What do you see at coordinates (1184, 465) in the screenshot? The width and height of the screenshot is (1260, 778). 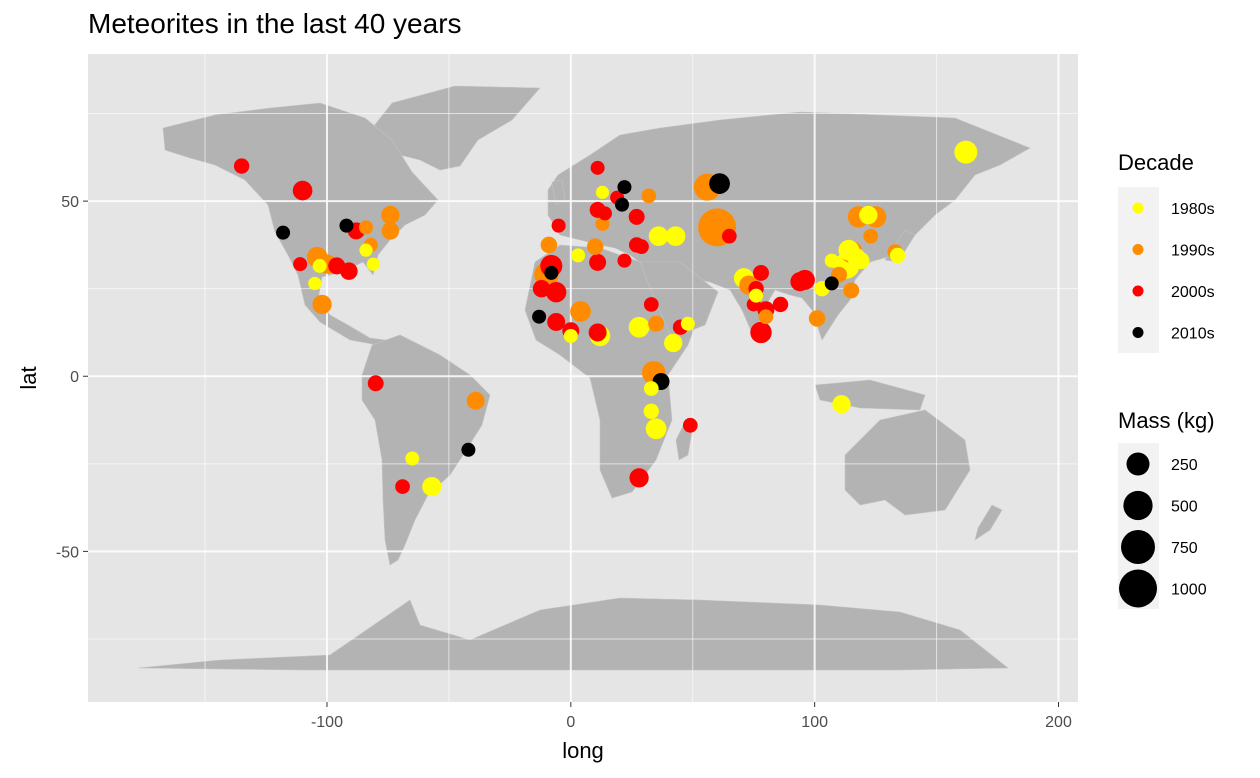 I see `legend-size-label: 250` at bounding box center [1184, 465].